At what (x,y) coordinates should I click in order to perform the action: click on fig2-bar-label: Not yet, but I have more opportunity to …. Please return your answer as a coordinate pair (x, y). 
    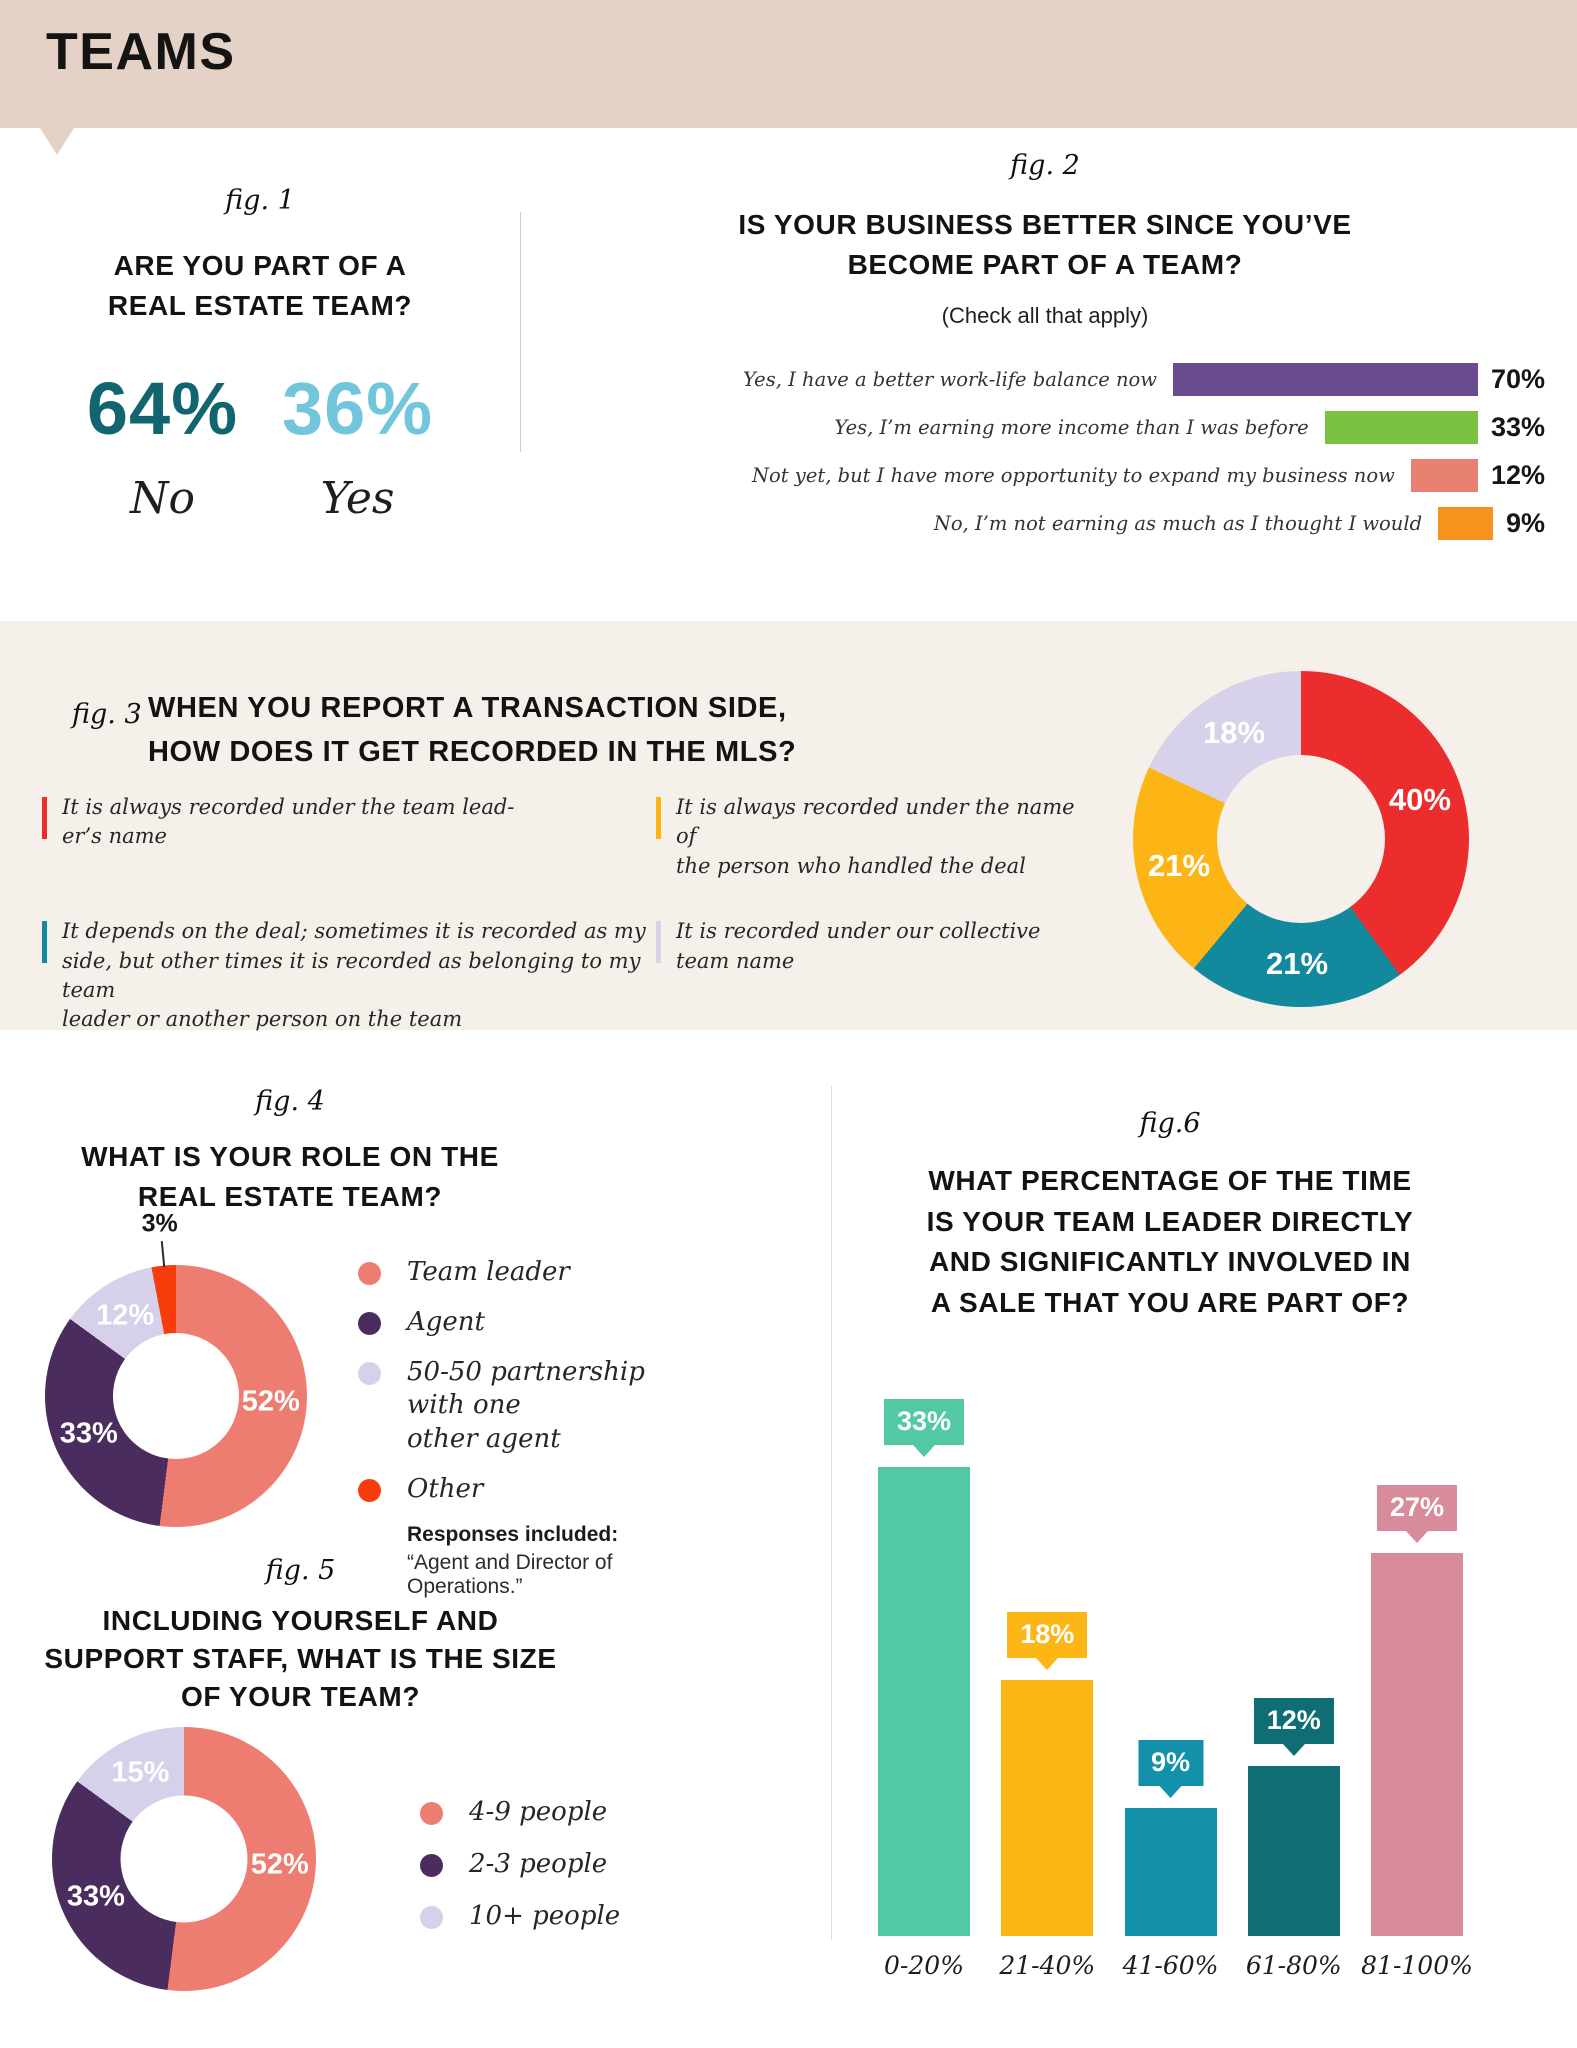
    Looking at the image, I should click on (1073, 475).